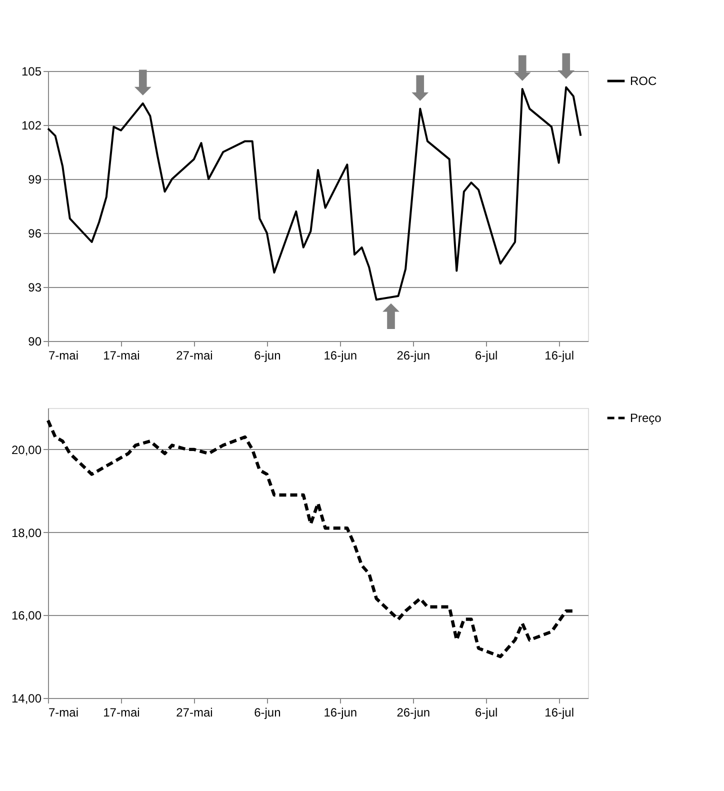 This screenshot has width=724, height=791. I want to click on y-tick-label: 14,00, so click(26, 699).